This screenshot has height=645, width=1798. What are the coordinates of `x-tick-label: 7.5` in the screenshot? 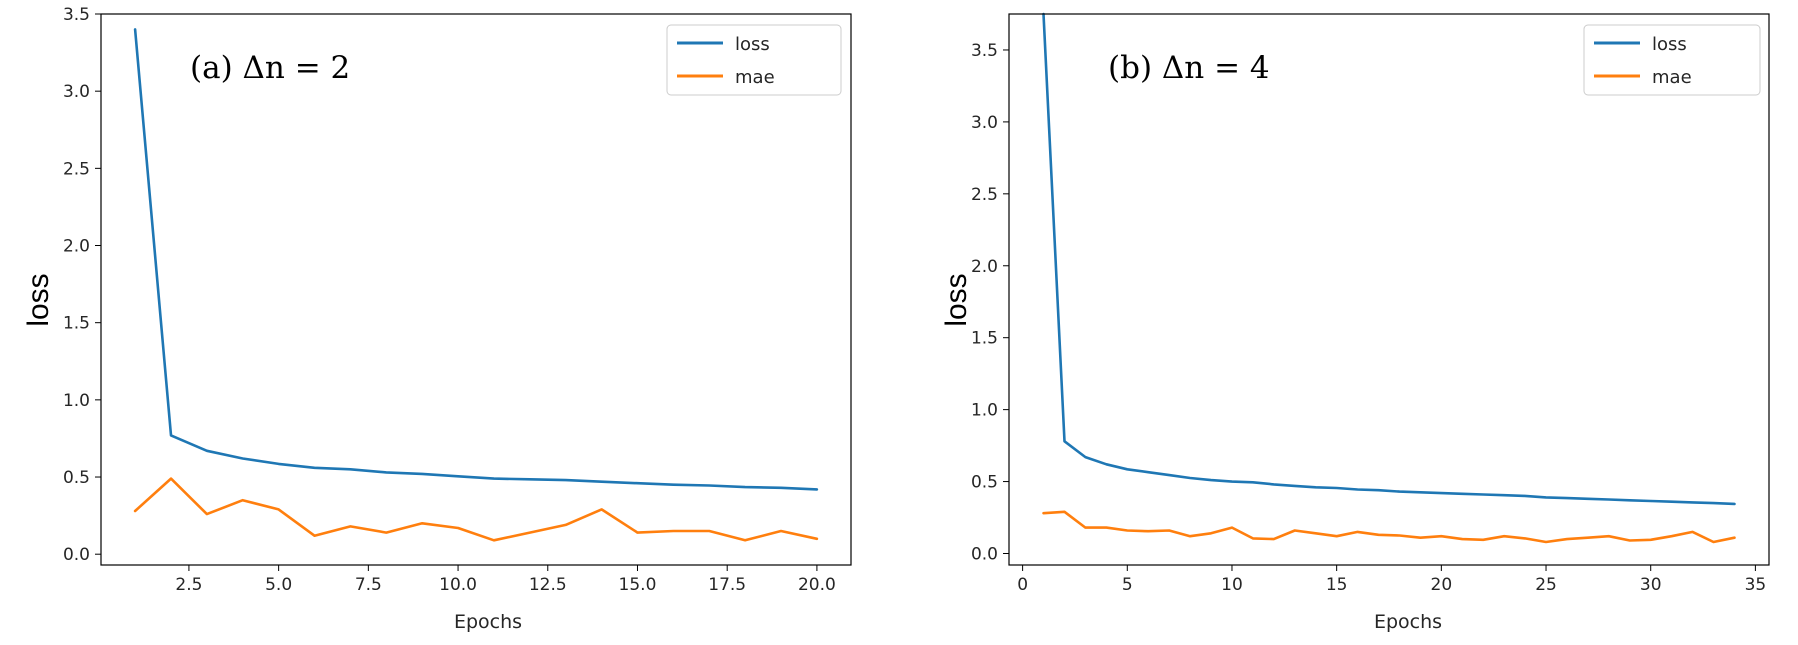 It's located at (368, 585).